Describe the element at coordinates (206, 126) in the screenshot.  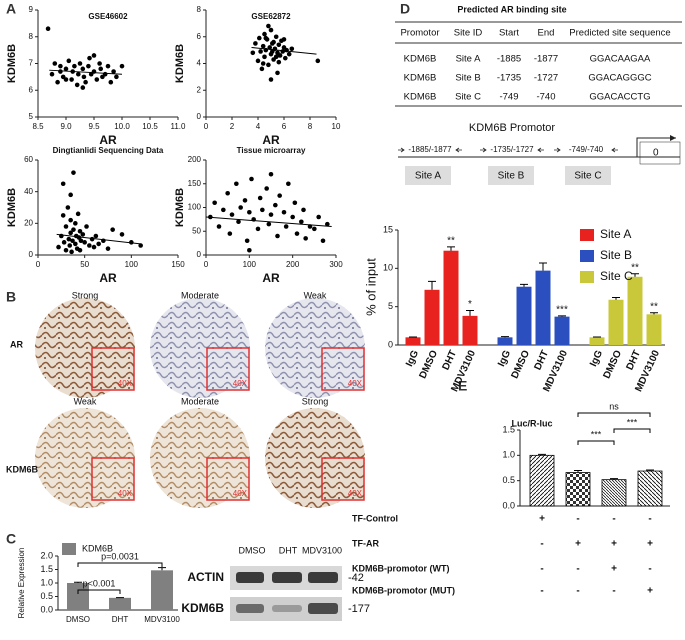
I see `x-tick-label: 0` at that location.